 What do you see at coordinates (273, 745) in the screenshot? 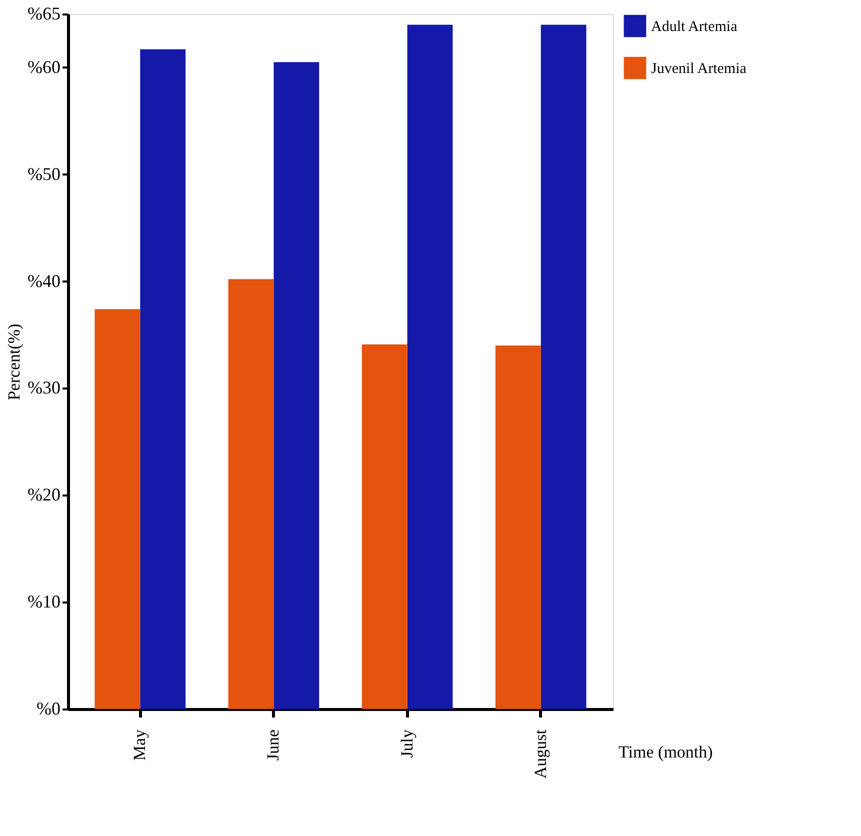
I see `x-tick-label: June` at bounding box center [273, 745].